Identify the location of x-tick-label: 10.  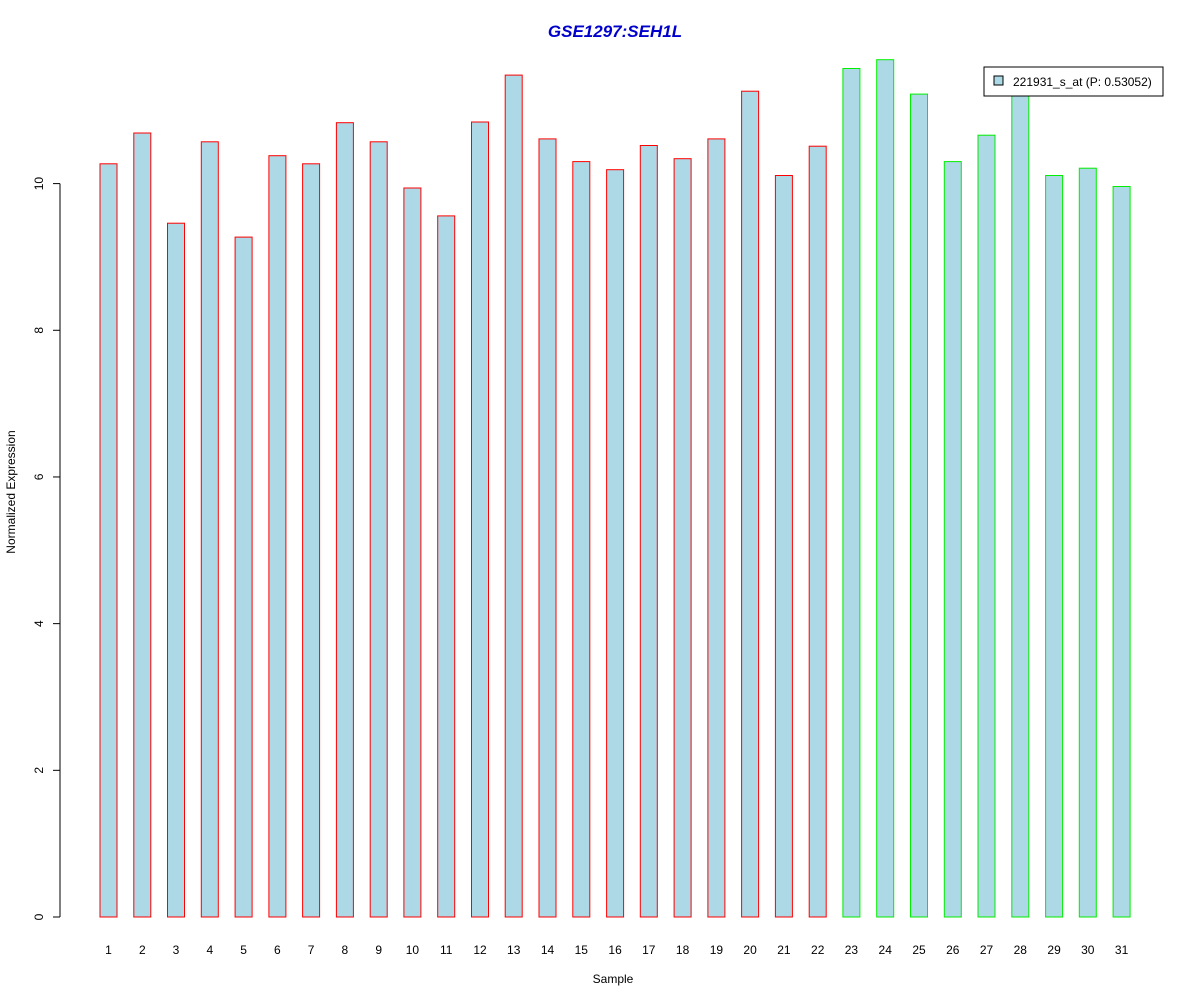
(413, 950).